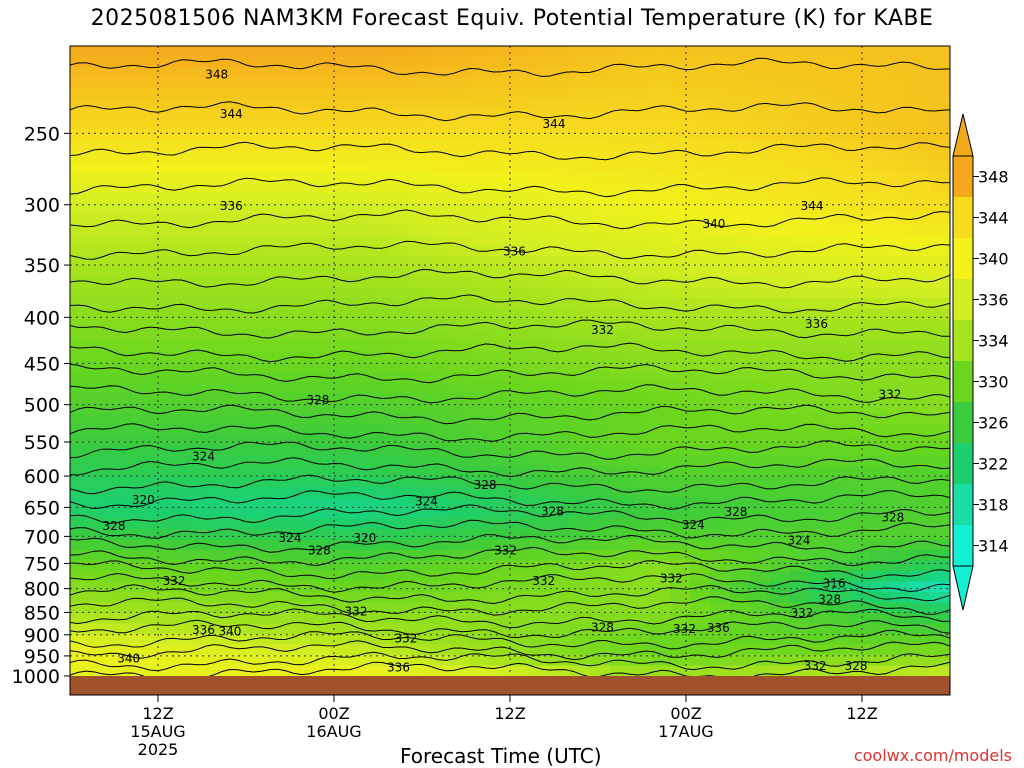 The image size is (1024, 768). Describe the element at coordinates (684, 629) in the screenshot. I see `contour-label: 332` at that location.